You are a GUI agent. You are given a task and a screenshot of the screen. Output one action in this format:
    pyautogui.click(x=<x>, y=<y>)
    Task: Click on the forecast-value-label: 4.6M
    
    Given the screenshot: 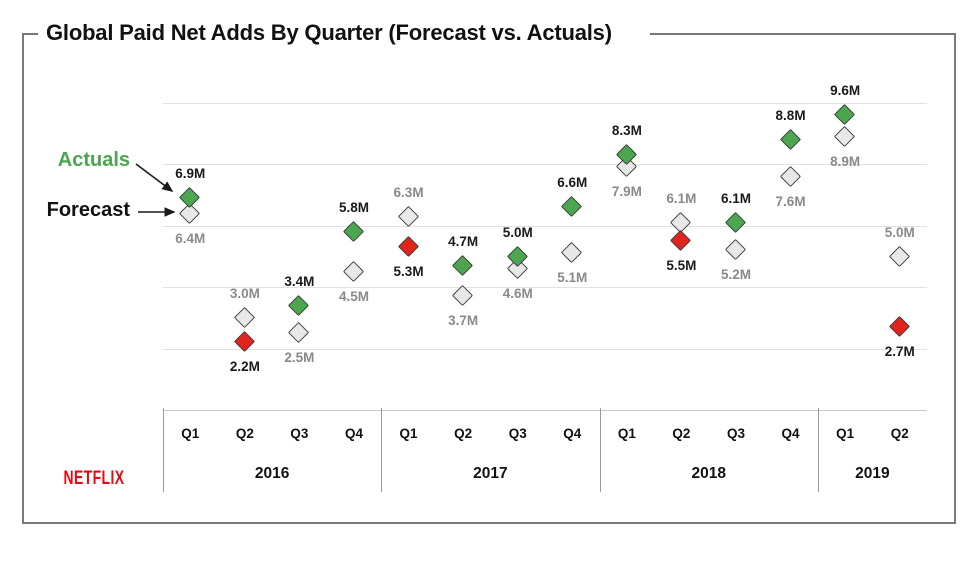 What is the action you would take?
    pyautogui.click(x=517, y=293)
    